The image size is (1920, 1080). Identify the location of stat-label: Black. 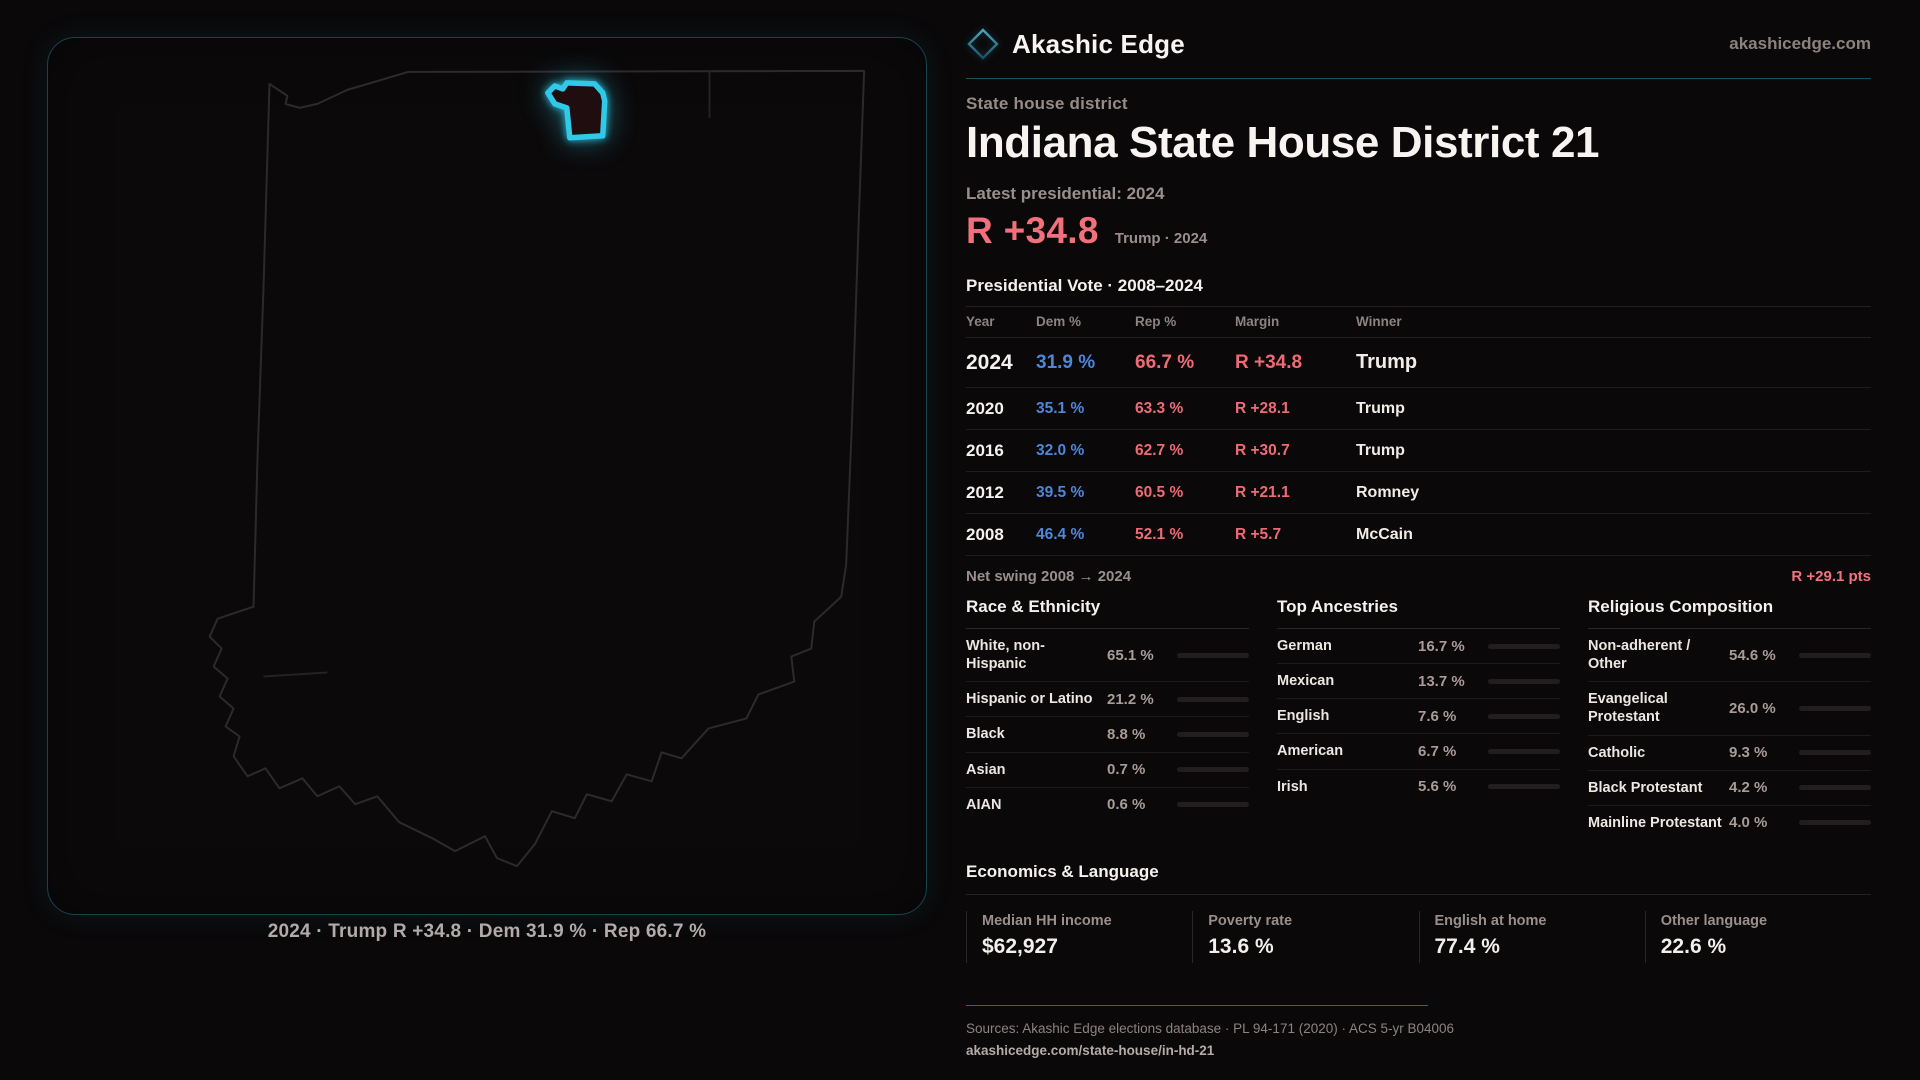
(985, 734).